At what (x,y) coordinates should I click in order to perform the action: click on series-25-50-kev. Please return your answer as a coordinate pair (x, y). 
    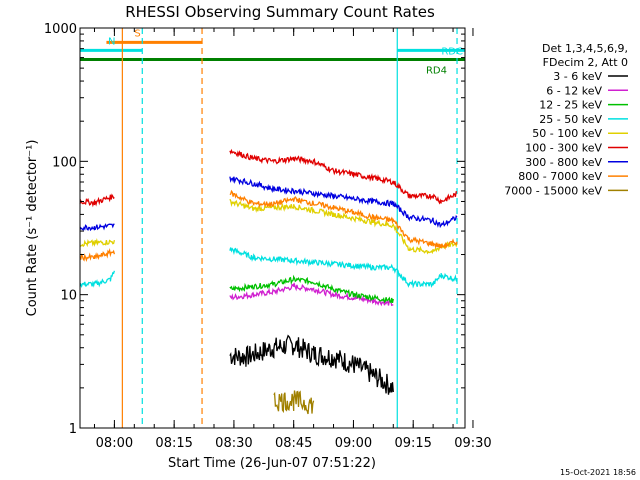
    Looking at the image, I should click on (268, 268).